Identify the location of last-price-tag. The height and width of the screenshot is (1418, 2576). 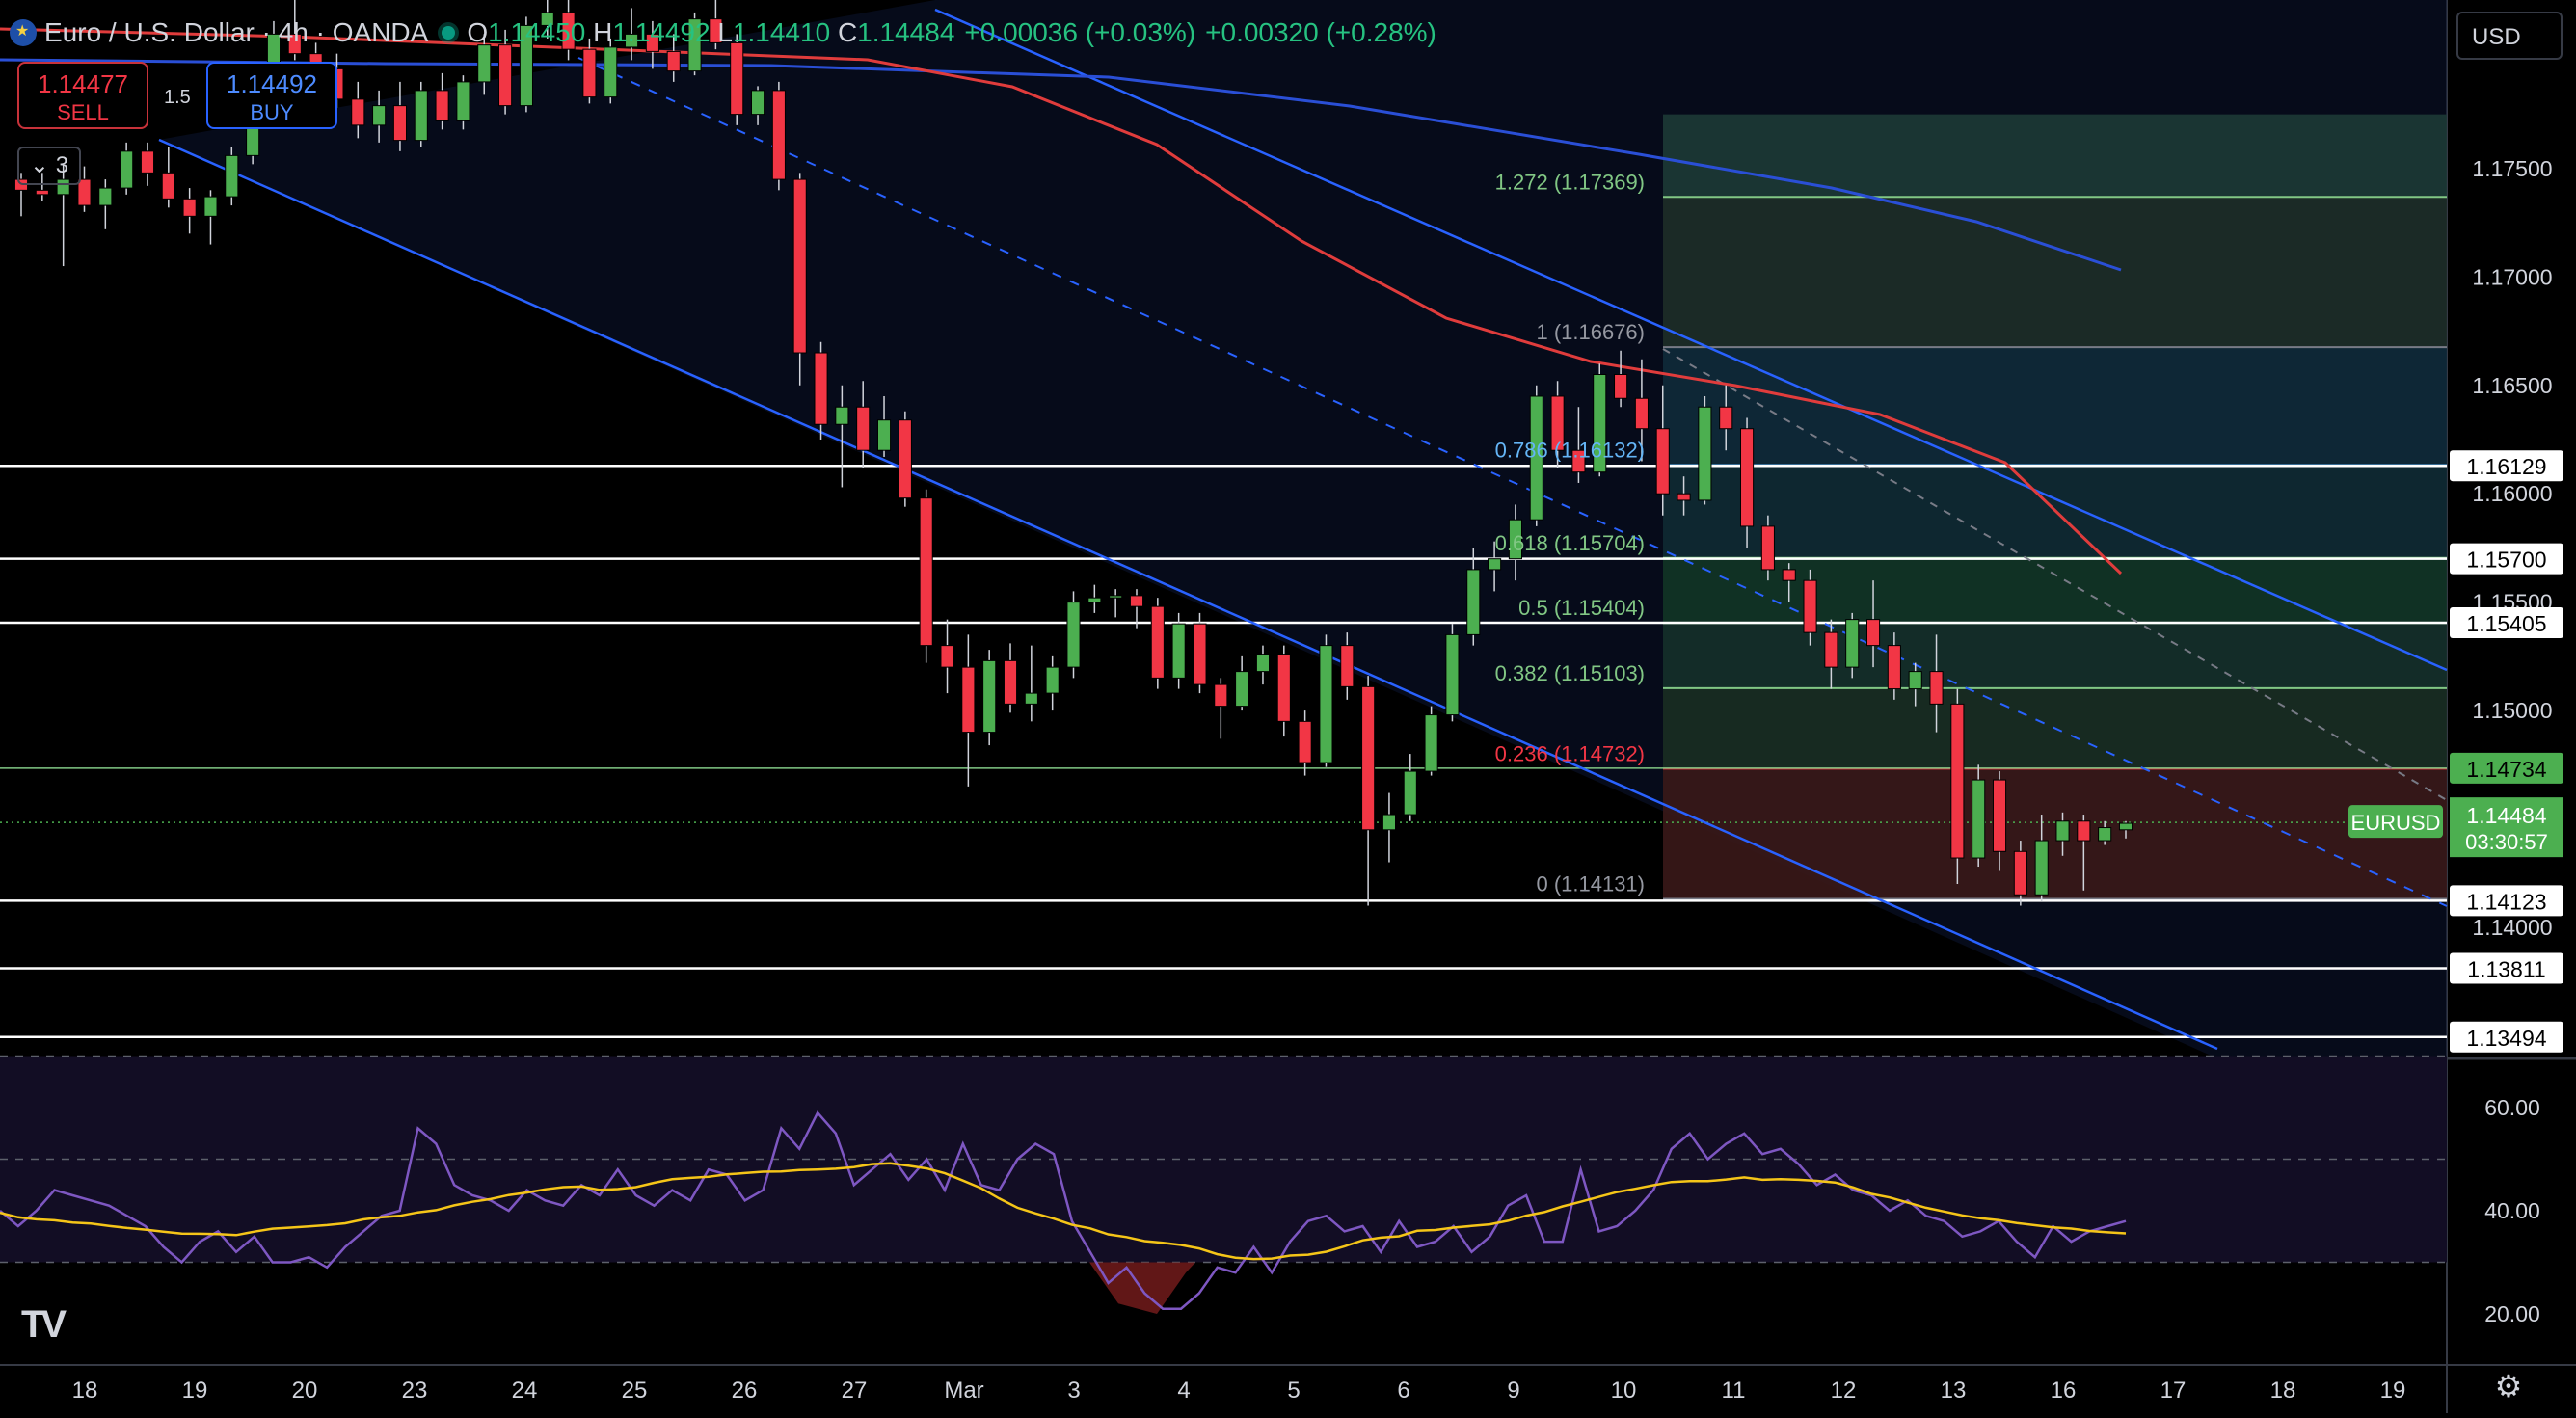
(2506, 827).